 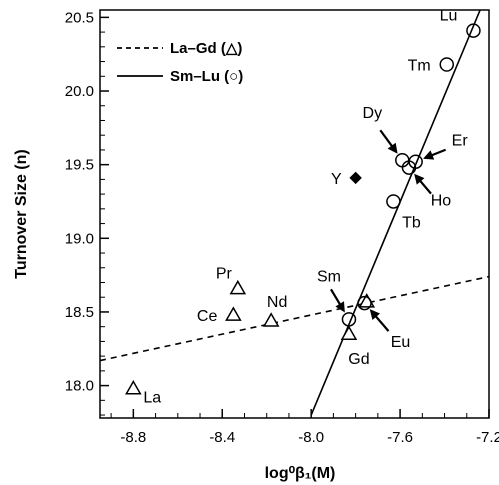 What do you see at coordinates (340, 307) in the screenshot?
I see `arrow-head-sm` at bounding box center [340, 307].